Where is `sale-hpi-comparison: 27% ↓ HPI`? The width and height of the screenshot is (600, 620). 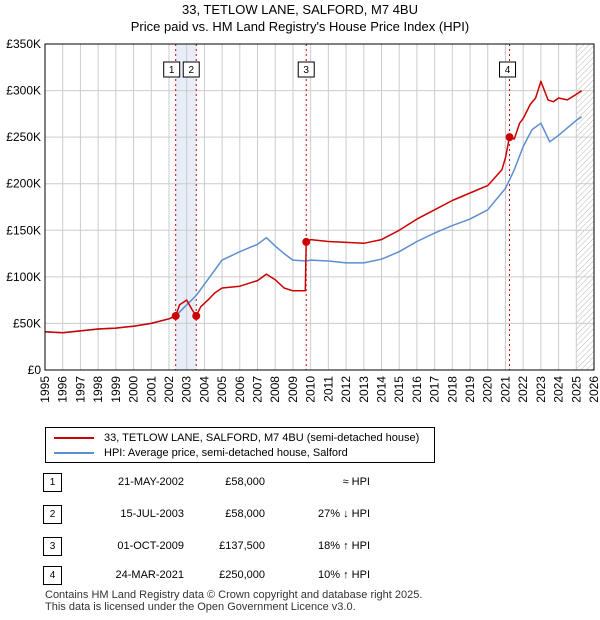
sale-hpi-comparison: 27% ↓ HPI is located at coordinates (344, 514).